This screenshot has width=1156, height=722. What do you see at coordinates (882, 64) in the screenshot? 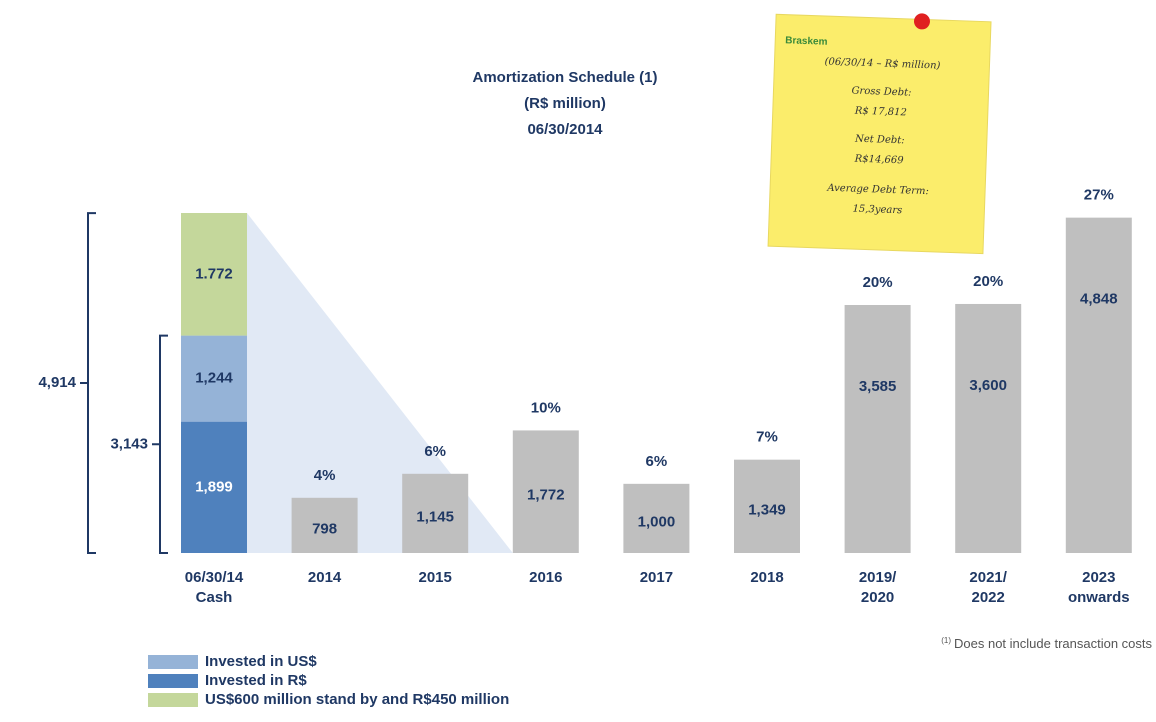
I see `note-line: (06/30/14 – R$ million)` at bounding box center [882, 64].